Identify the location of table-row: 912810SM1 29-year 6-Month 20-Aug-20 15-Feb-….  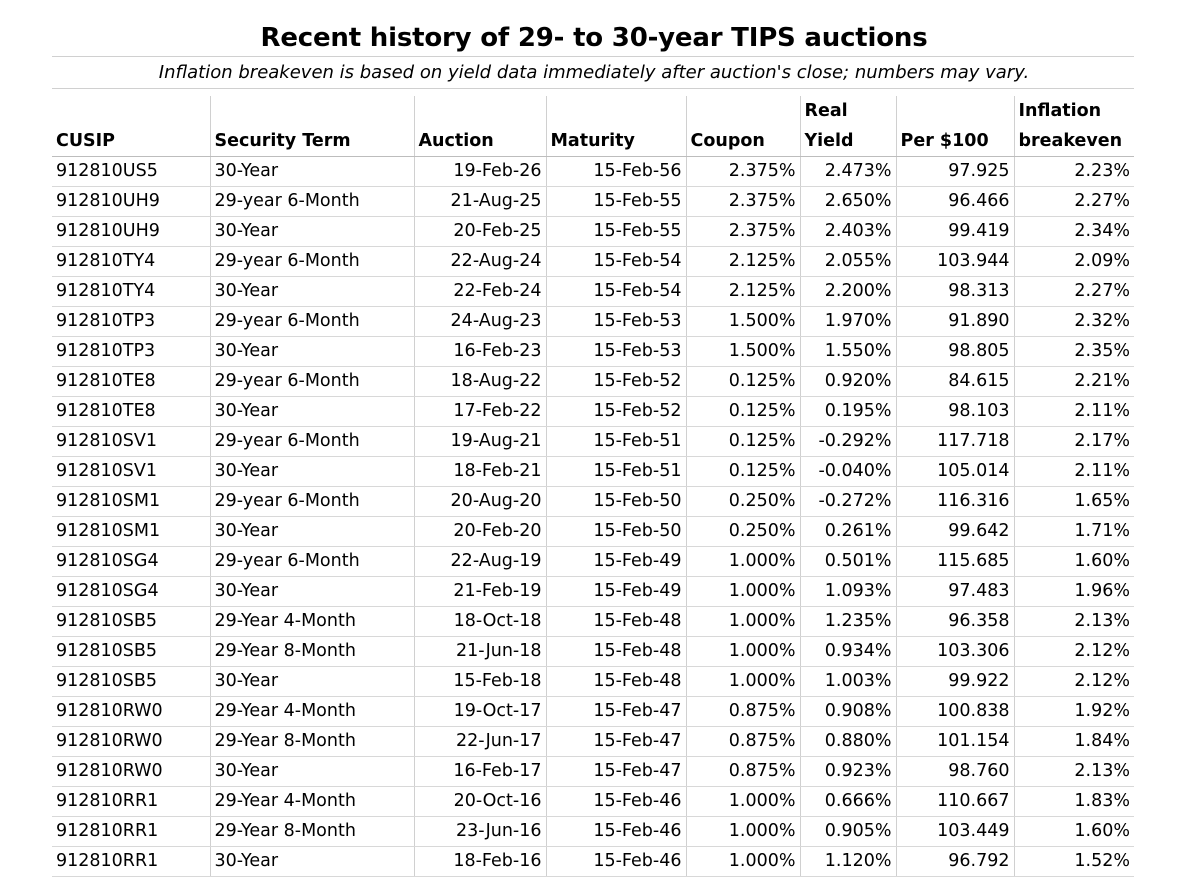
(593, 501).